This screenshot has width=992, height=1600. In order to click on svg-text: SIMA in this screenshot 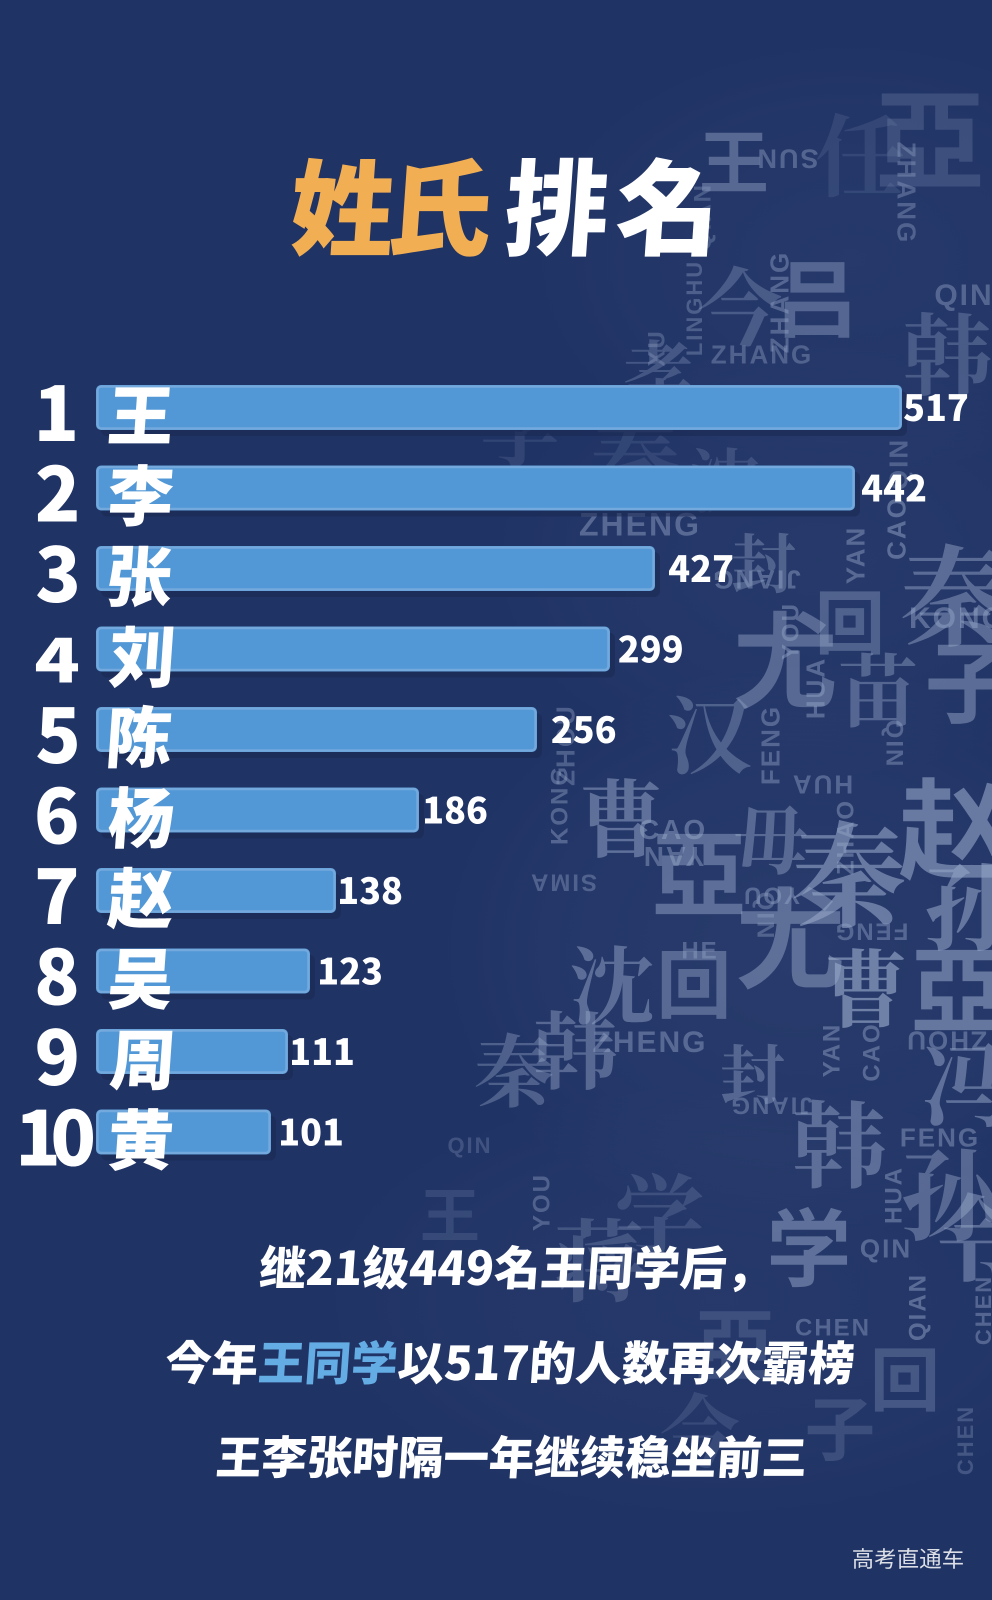, I will do `click(563, 881)`.